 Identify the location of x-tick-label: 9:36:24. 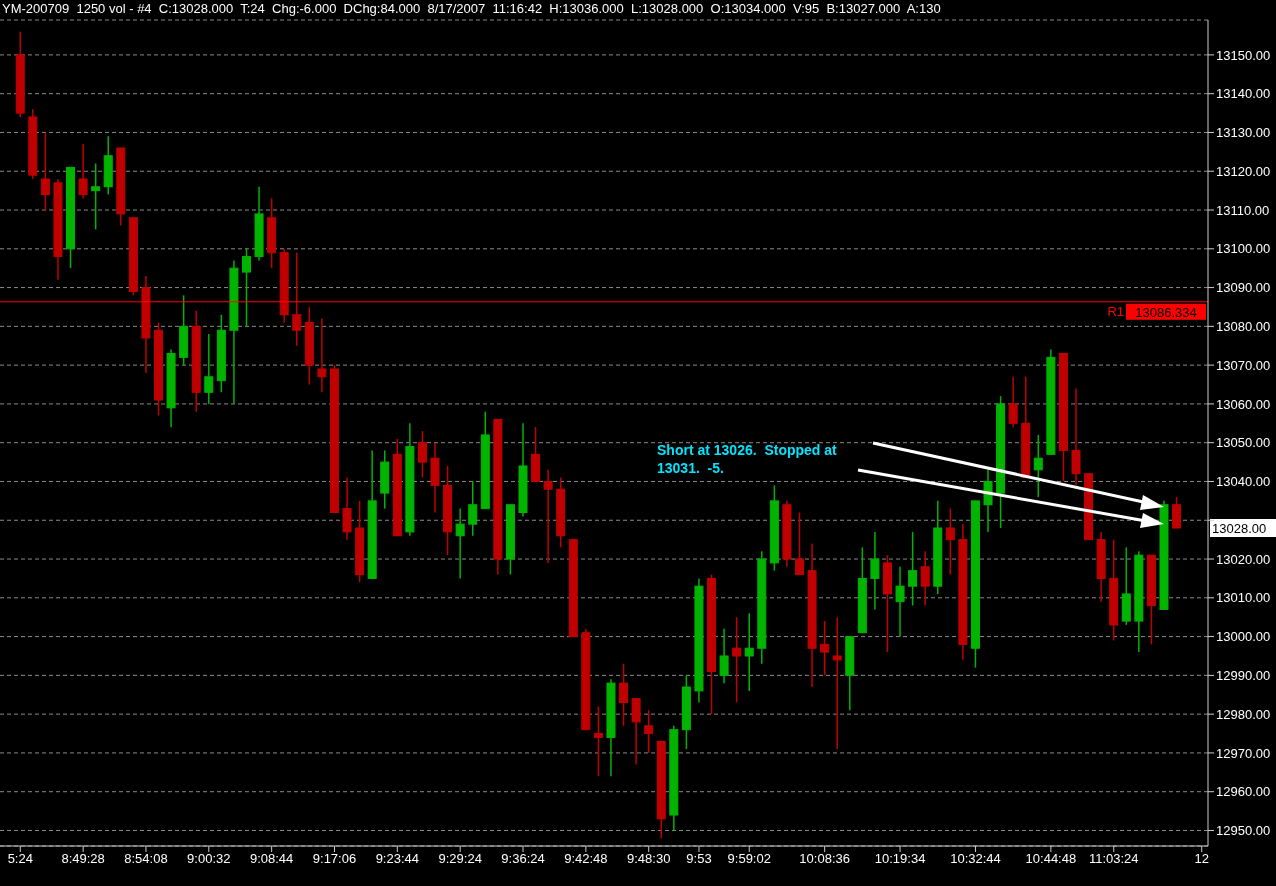
(523, 859).